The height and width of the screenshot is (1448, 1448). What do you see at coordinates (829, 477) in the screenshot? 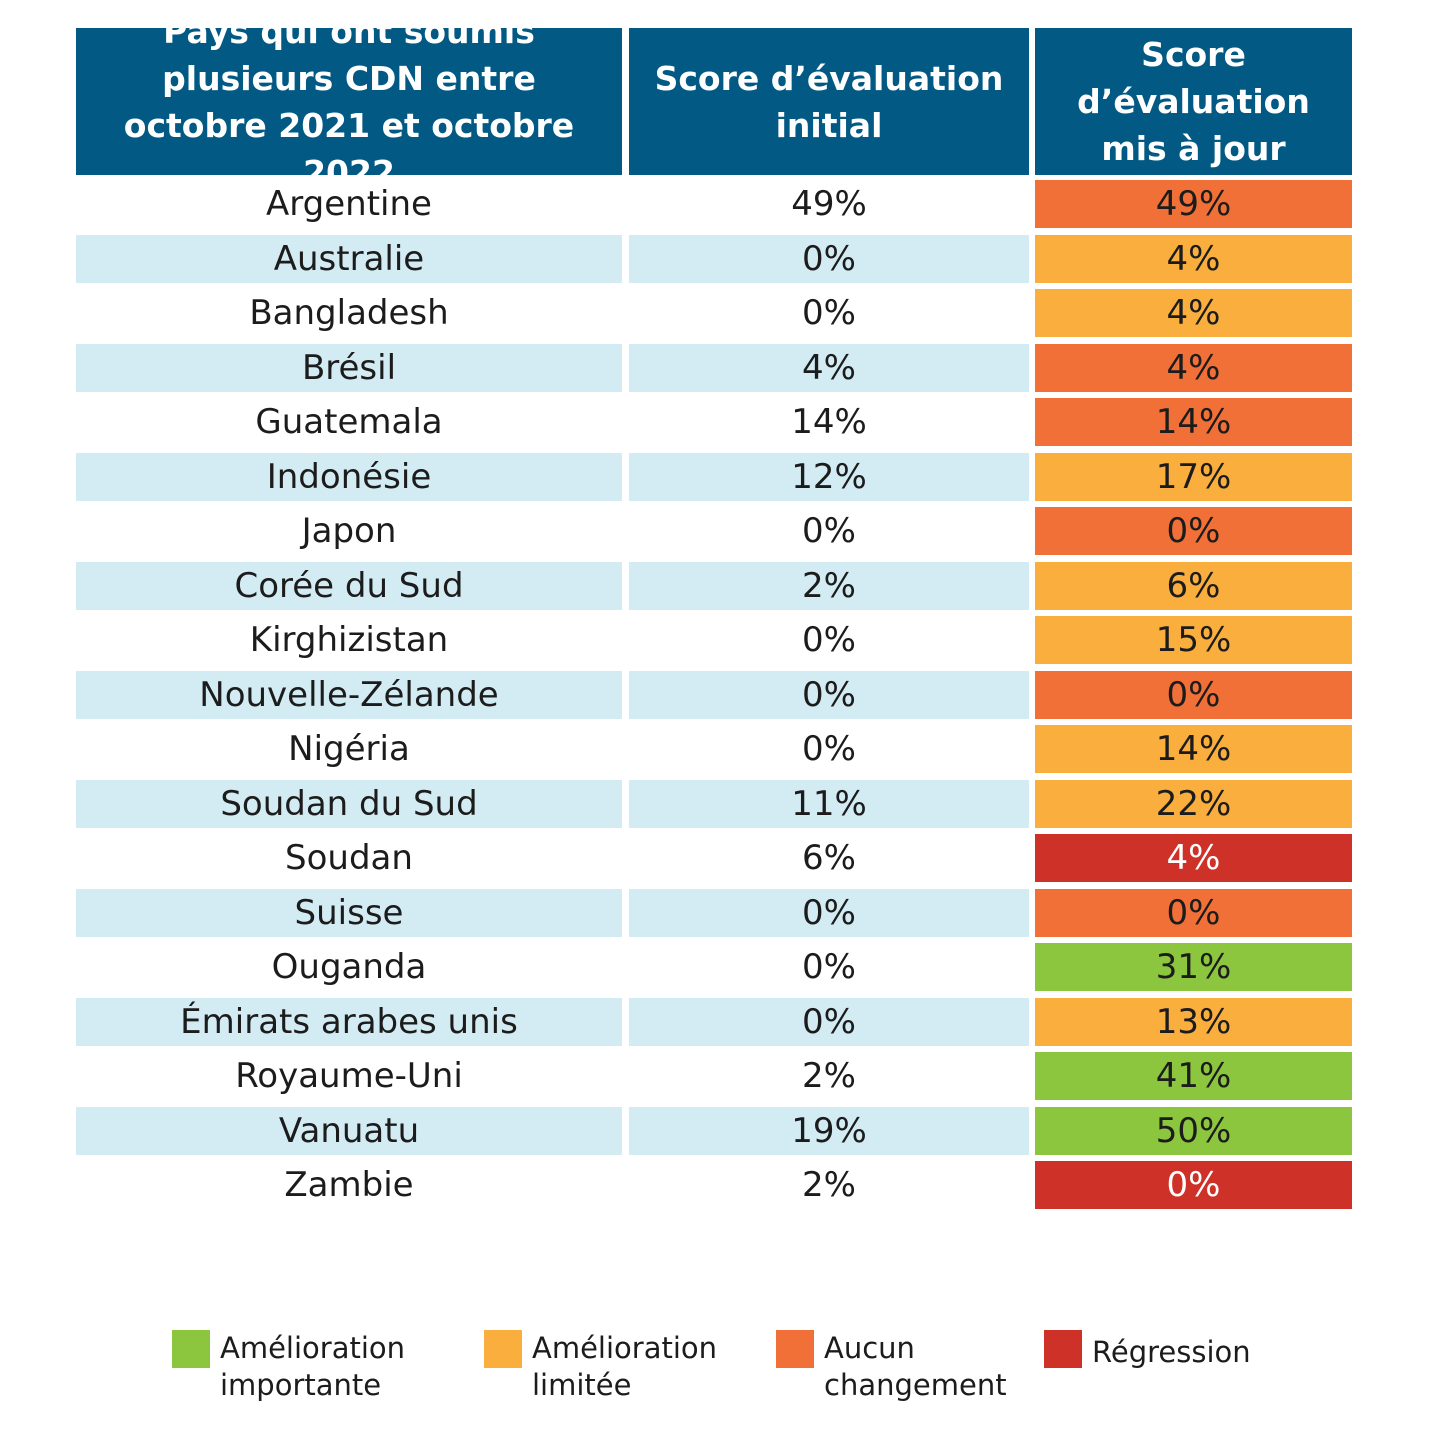
I see `initial-score-cell: 12%` at bounding box center [829, 477].